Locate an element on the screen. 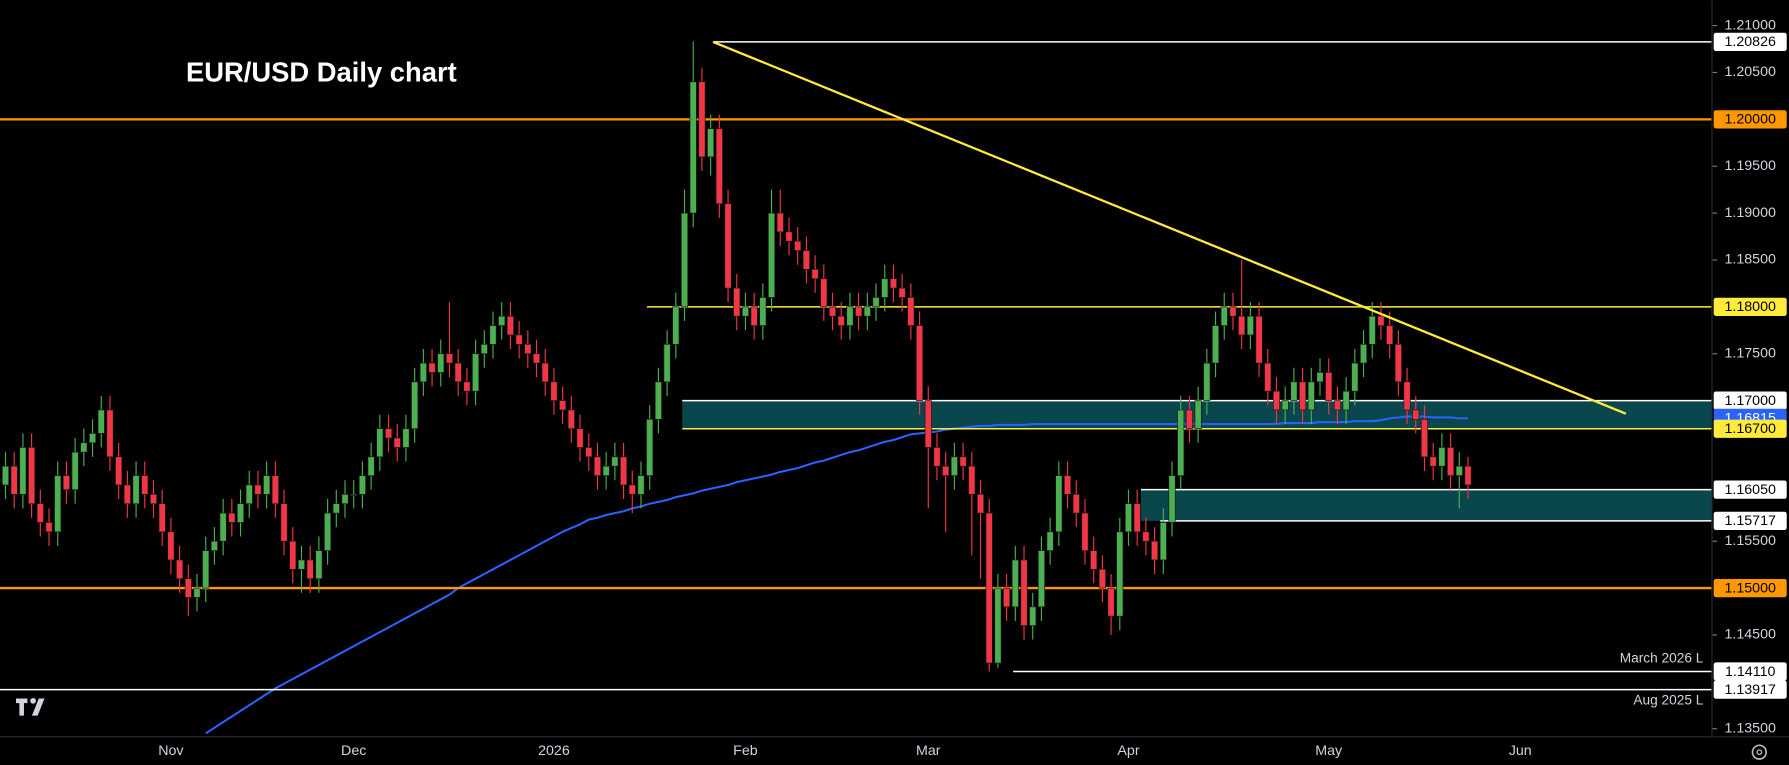  y-tick-label: 1.18500 is located at coordinates (1750, 260).